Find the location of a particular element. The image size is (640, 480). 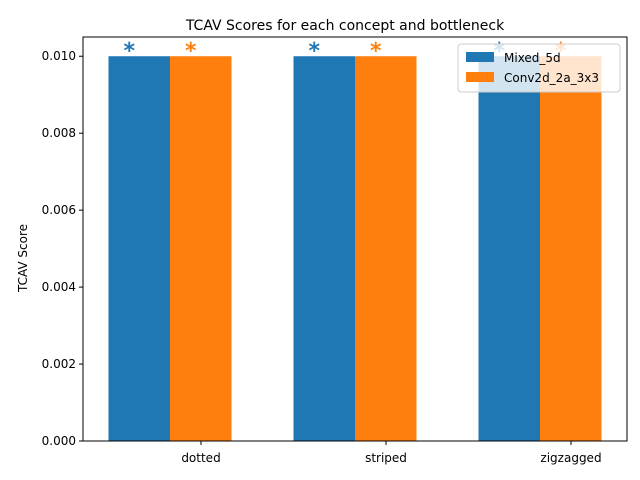

bar-Mixed_5d-dotted is located at coordinates (139, 248).